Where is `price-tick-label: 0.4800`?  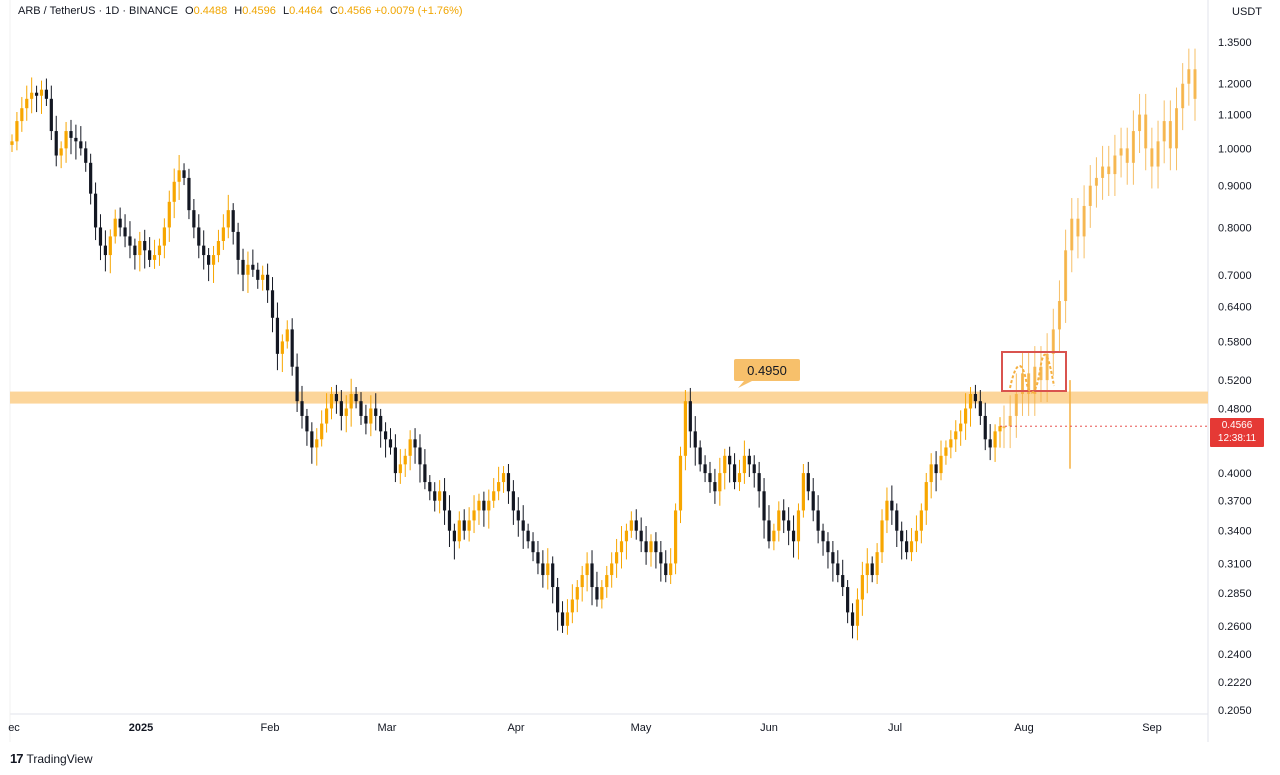
price-tick-label: 0.4800 is located at coordinates (1235, 409).